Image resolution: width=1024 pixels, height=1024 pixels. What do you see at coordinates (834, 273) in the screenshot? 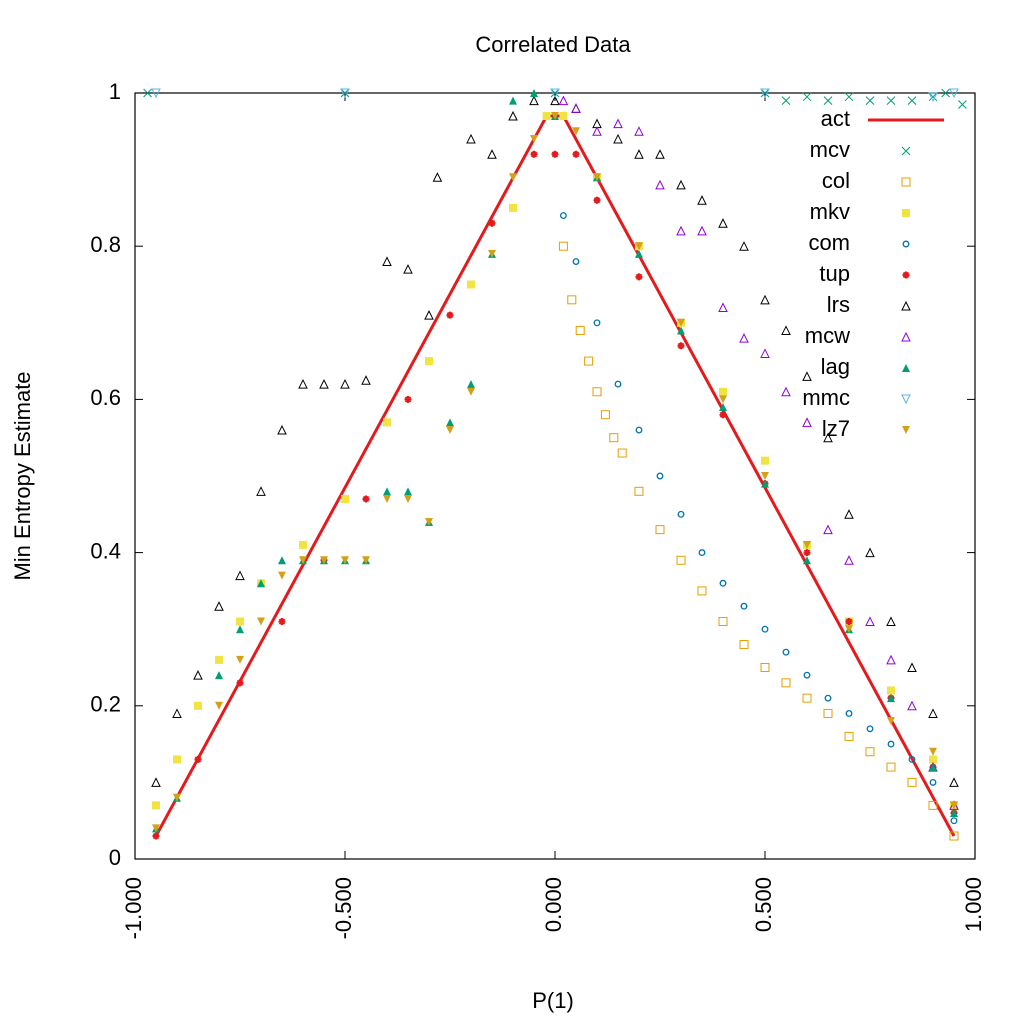
I see `legend-label: tup` at bounding box center [834, 273].